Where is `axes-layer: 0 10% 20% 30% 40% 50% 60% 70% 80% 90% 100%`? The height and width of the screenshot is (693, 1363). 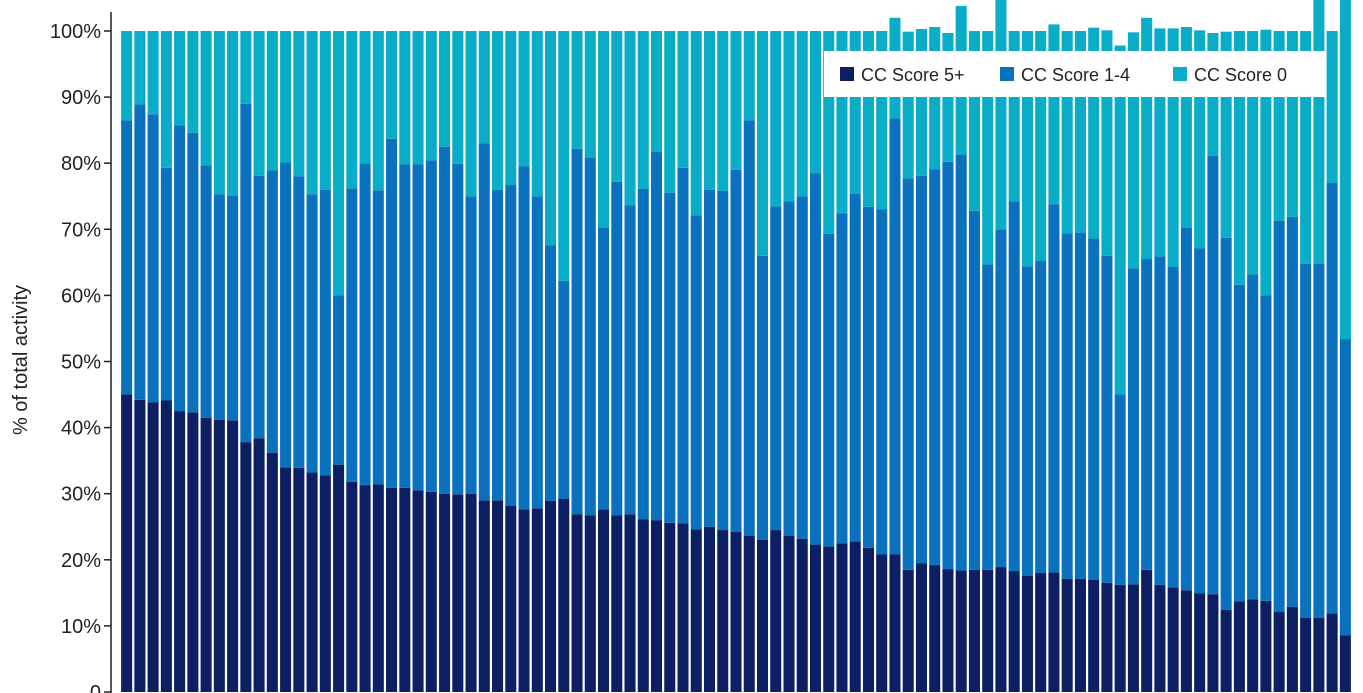
axes-layer: 0 10% 20% 30% 40% 50% 60% 70% 80% 90% 100% is located at coordinates (81, 352).